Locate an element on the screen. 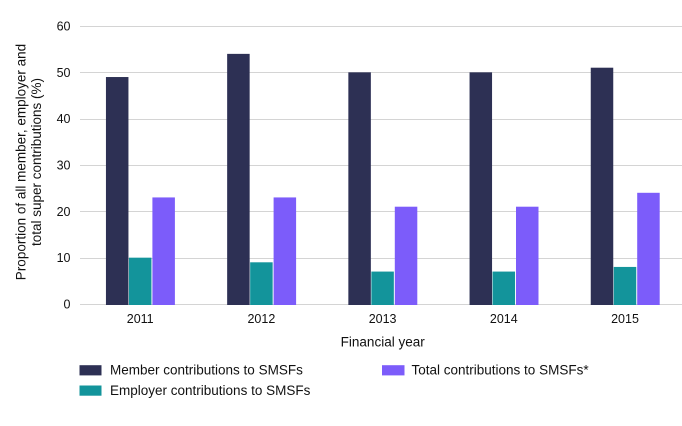  svg-text:Employer contributions to SMSF: Employer contributions to SMSFs is located at coordinates (210, 390).